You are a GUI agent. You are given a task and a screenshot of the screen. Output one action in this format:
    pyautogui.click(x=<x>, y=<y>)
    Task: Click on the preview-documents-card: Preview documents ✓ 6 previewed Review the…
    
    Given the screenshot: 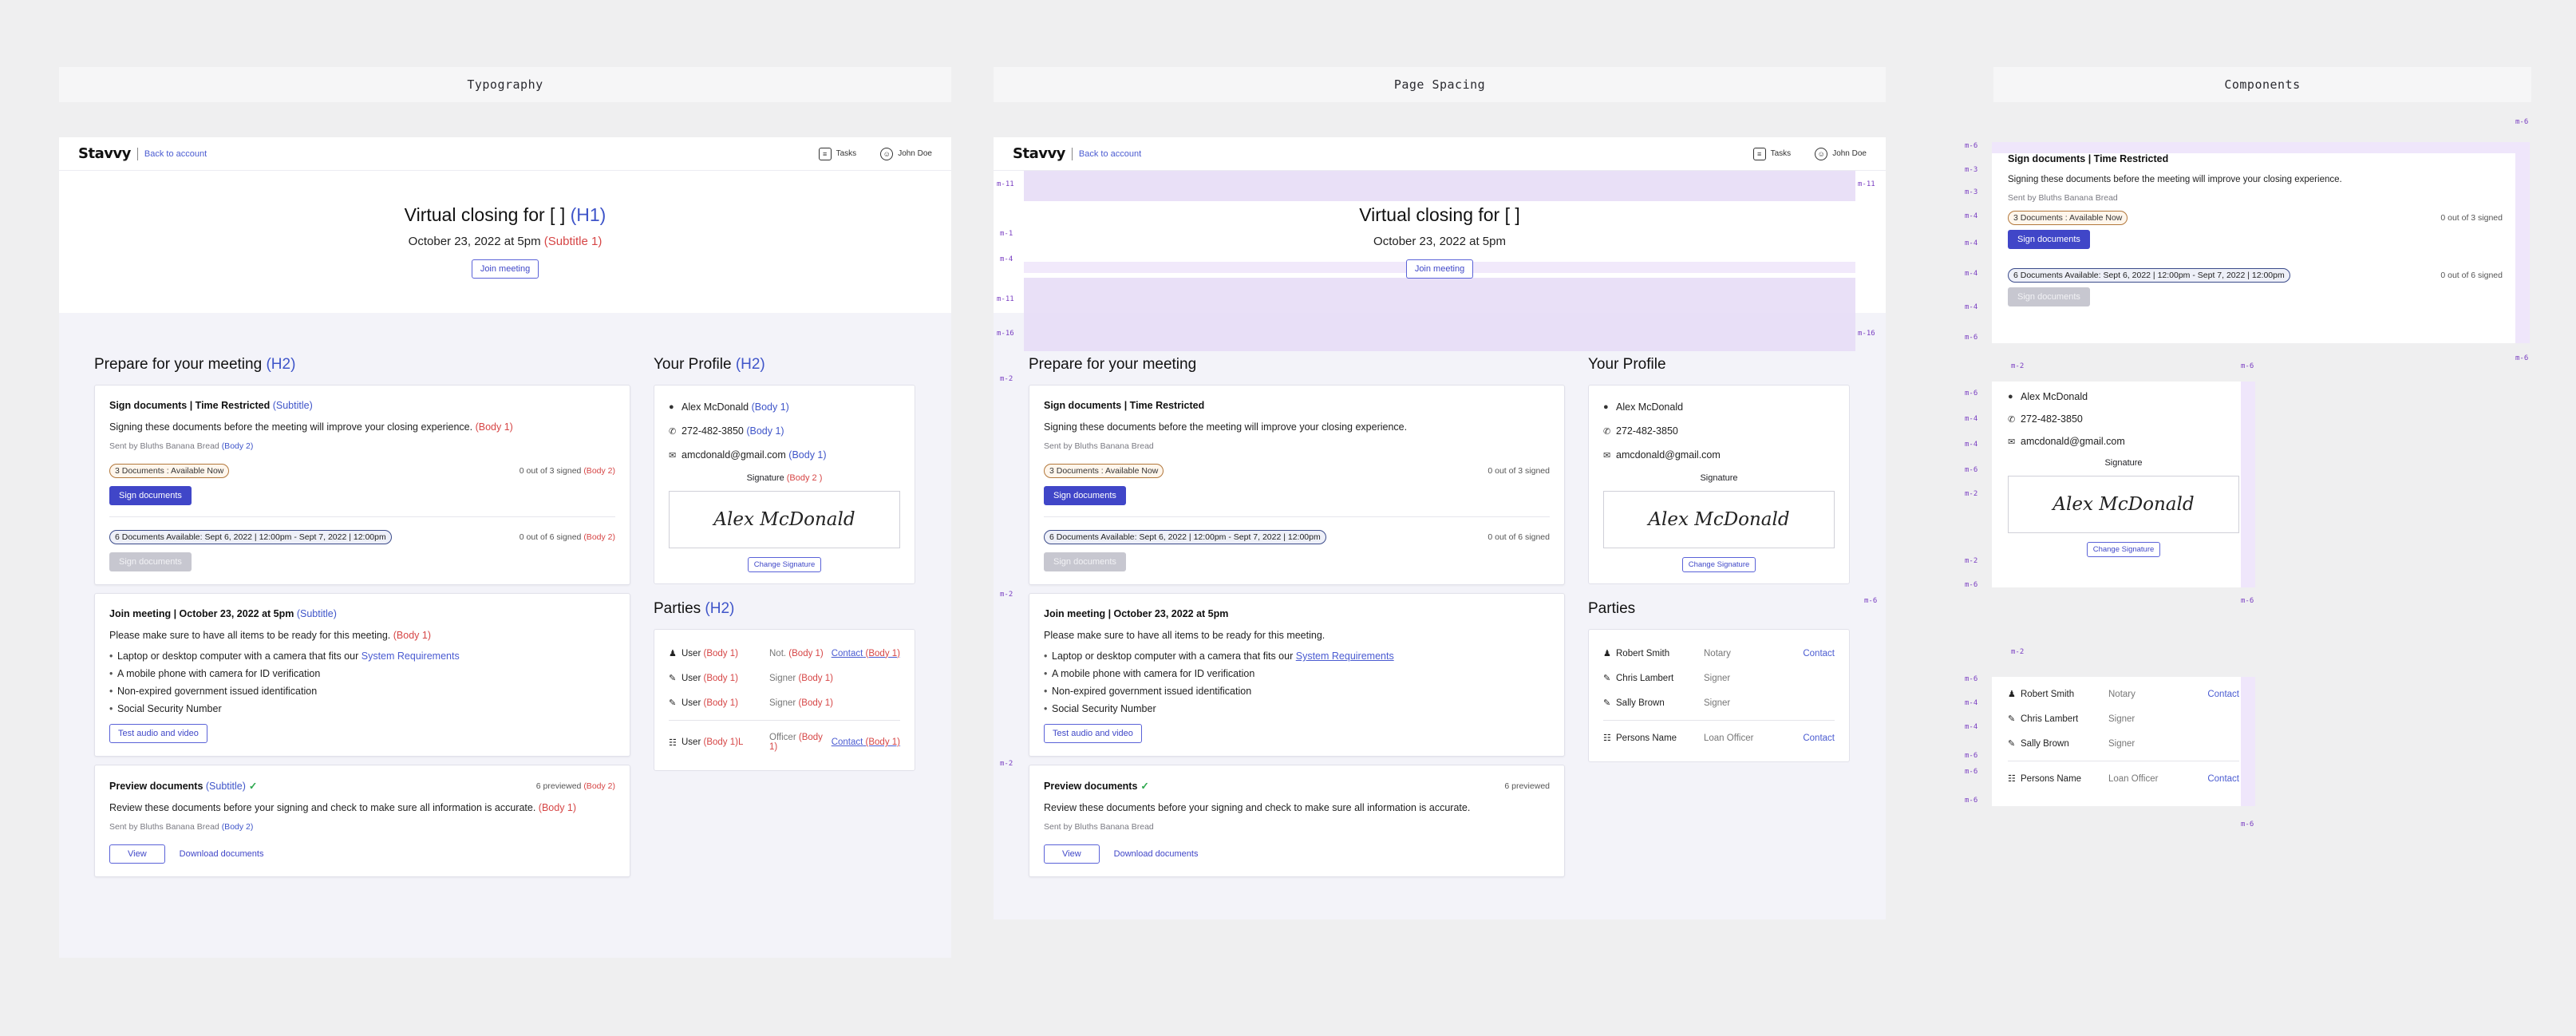 What is the action you would take?
    pyautogui.click(x=1297, y=821)
    